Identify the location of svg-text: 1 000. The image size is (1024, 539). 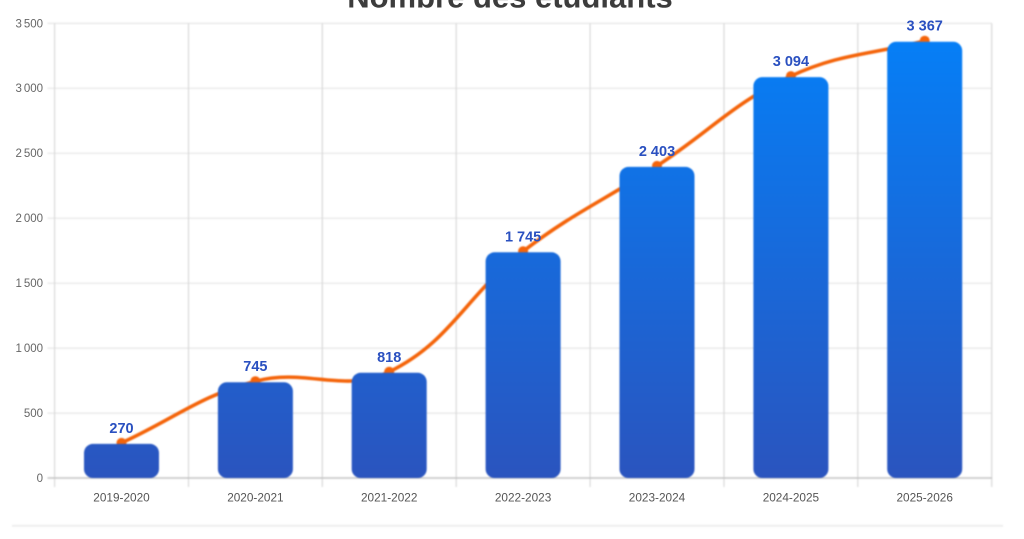
(29, 349).